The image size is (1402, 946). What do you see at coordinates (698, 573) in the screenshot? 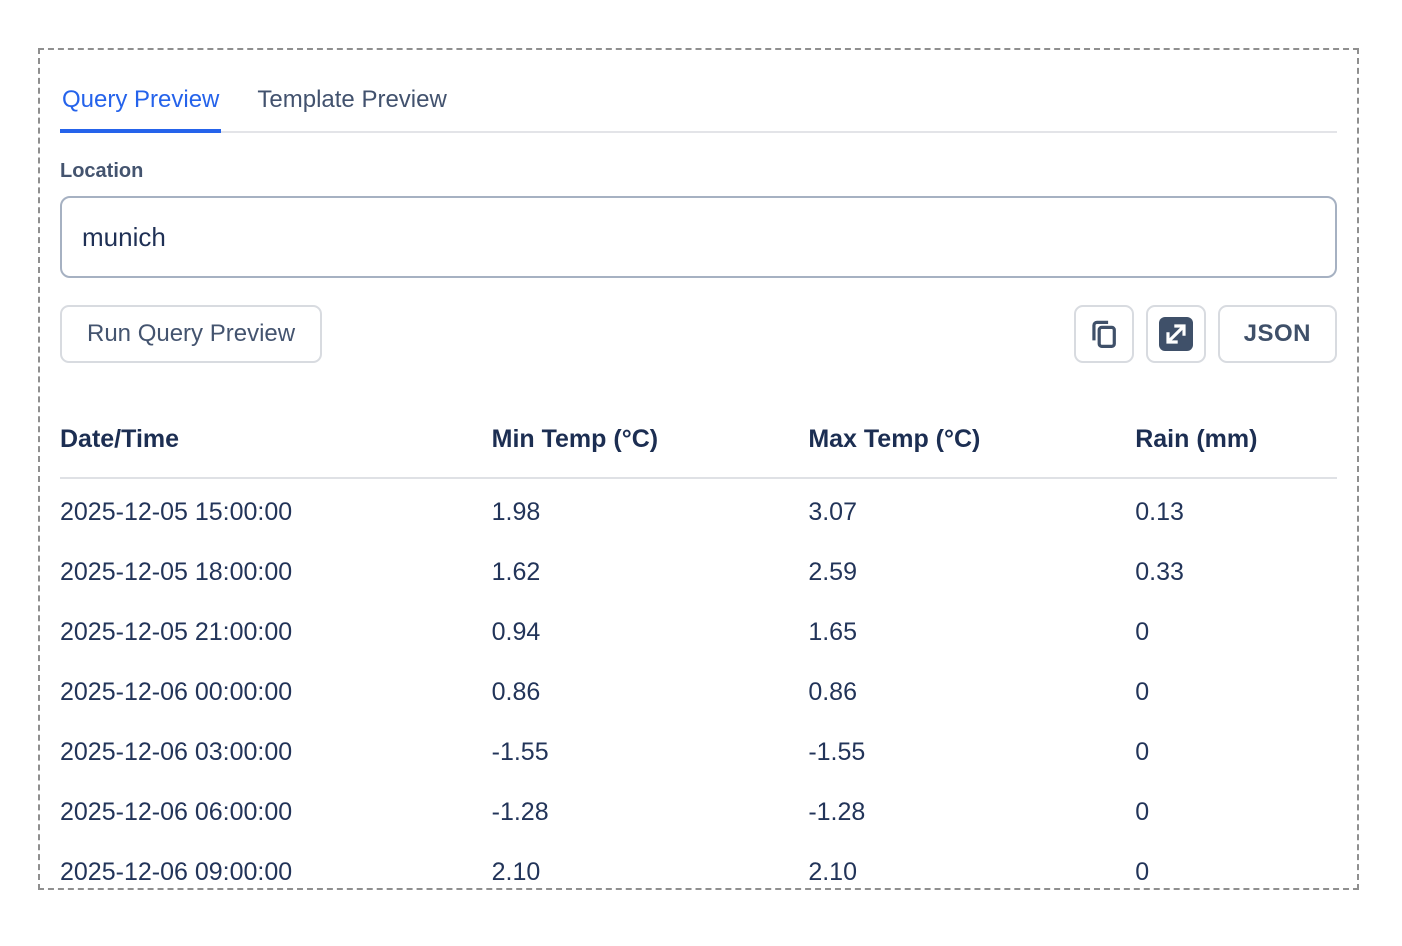
I see `table-row: 2025-12-05 18:00:00 1.62 2.59 0.33` at bounding box center [698, 573].